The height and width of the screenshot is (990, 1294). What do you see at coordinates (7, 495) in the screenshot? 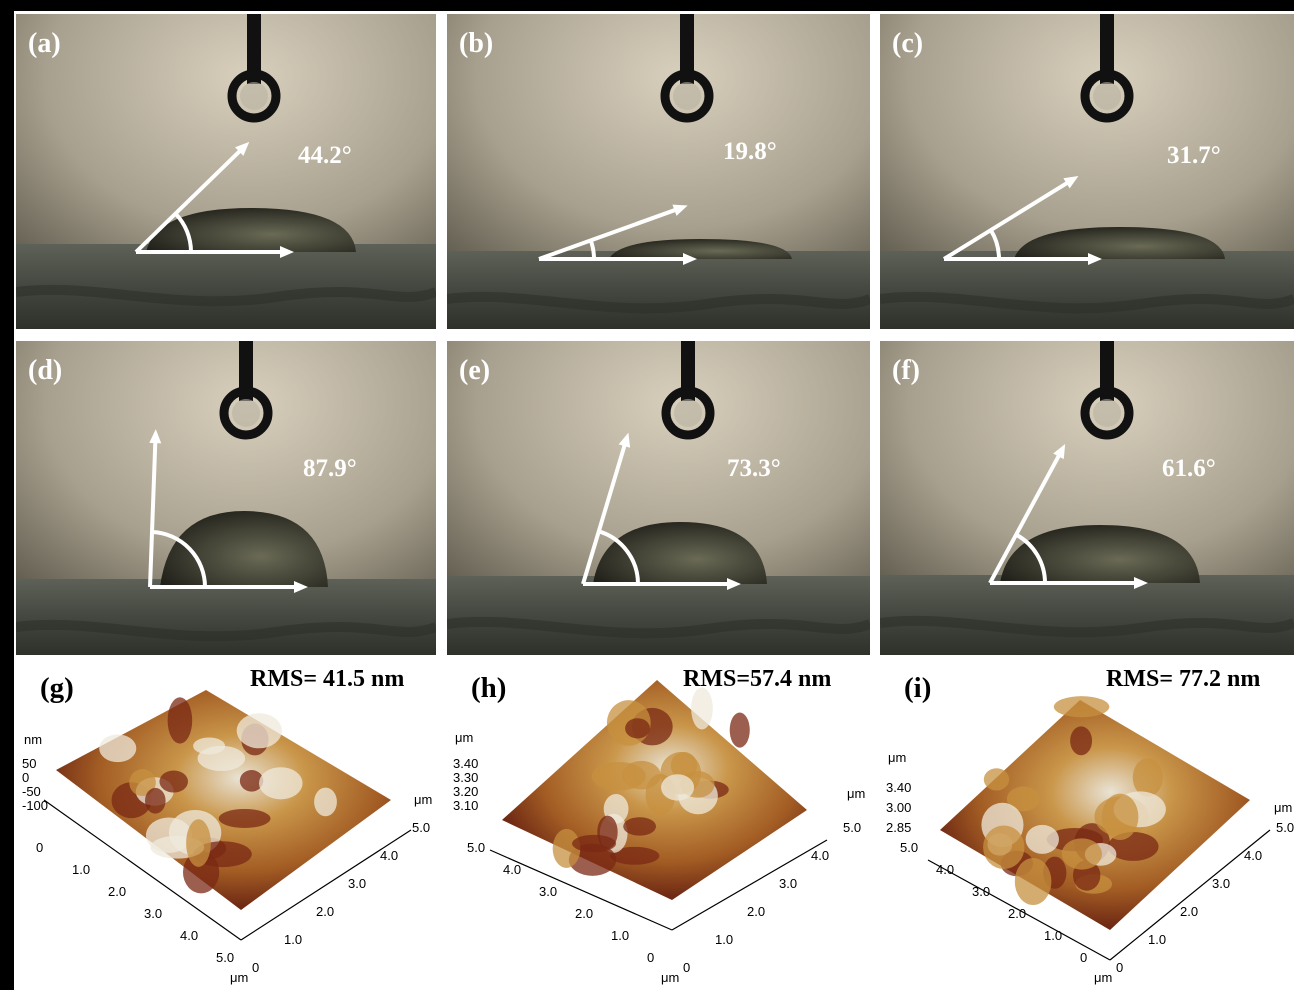
I see `figure-border-left` at bounding box center [7, 495].